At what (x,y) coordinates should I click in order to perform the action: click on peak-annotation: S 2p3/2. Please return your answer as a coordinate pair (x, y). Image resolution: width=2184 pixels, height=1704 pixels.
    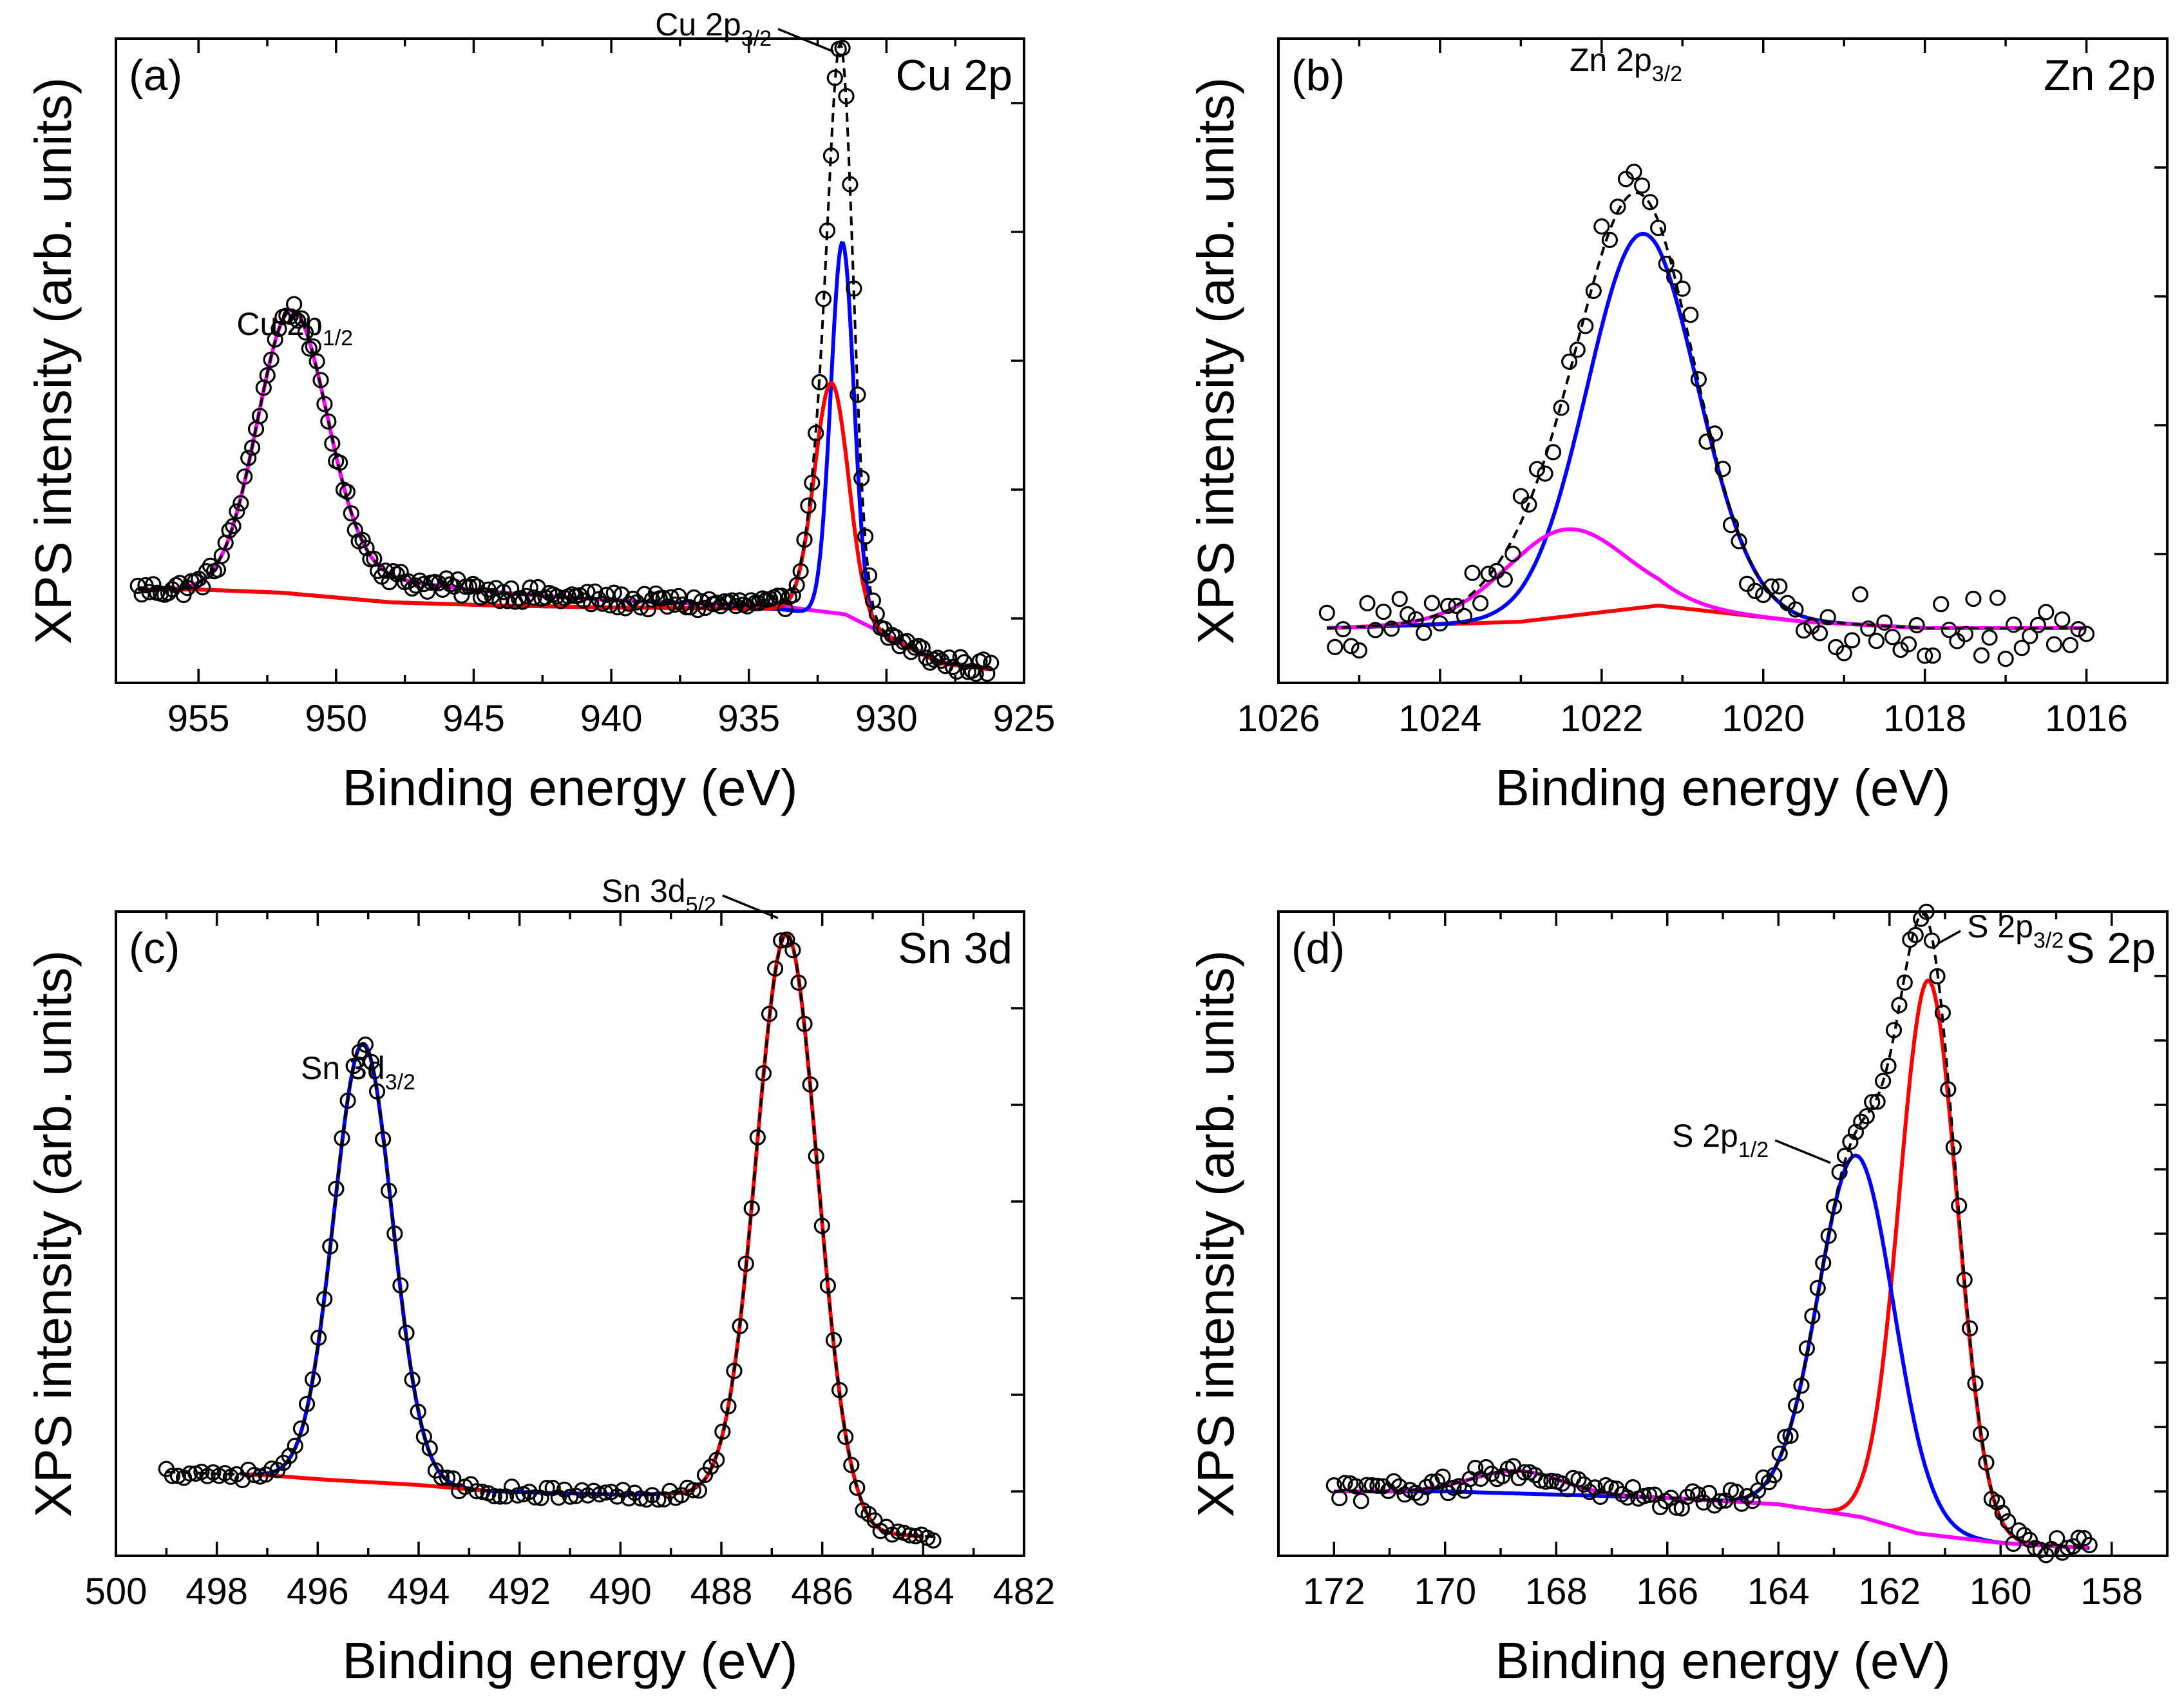
    Looking at the image, I should click on (2015, 930).